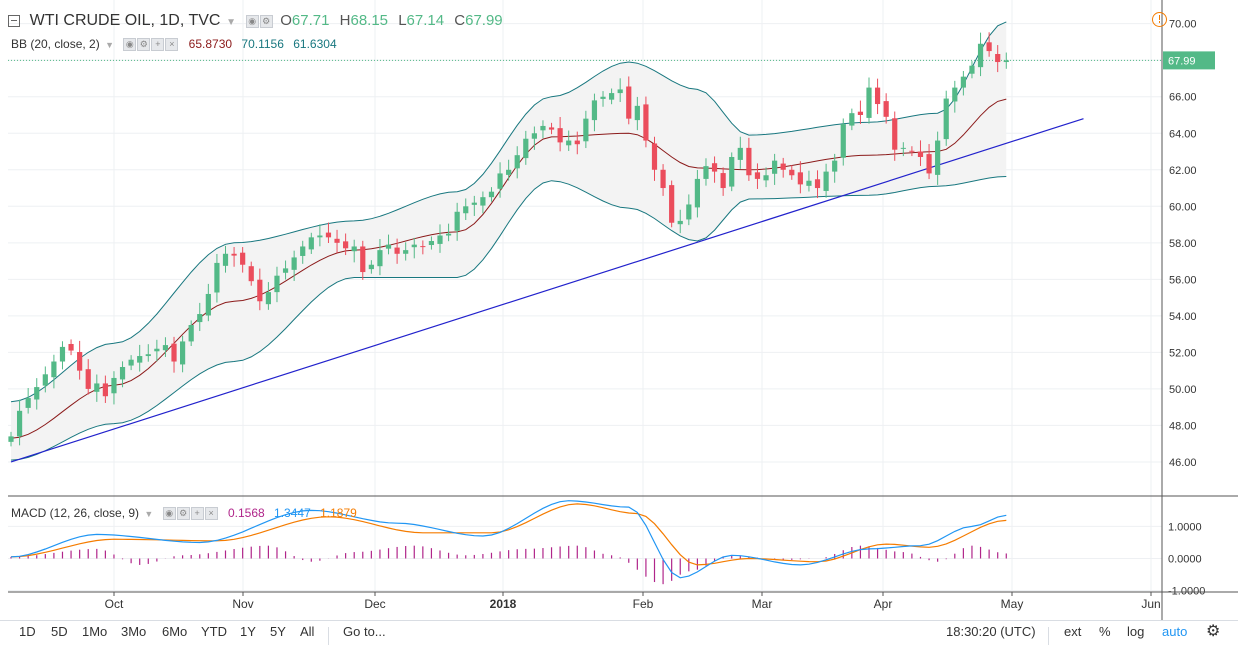  Describe the element at coordinates (991, 631) in the screenshot. I see `clock-time: 18:30:20 (UTC)` at that location.